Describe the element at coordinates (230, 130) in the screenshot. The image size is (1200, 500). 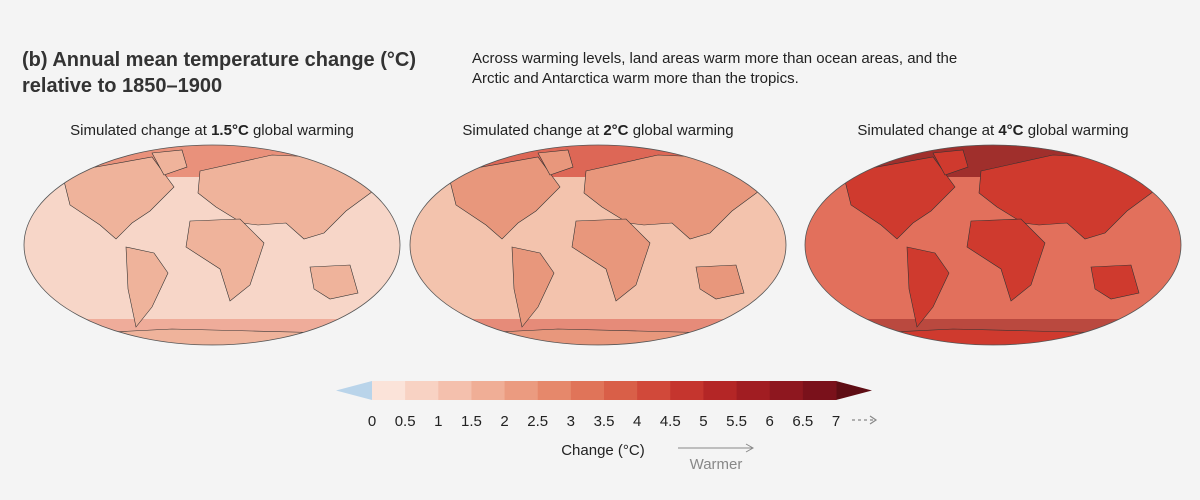
I see `panel-title-level: 1.5°C` at that location.